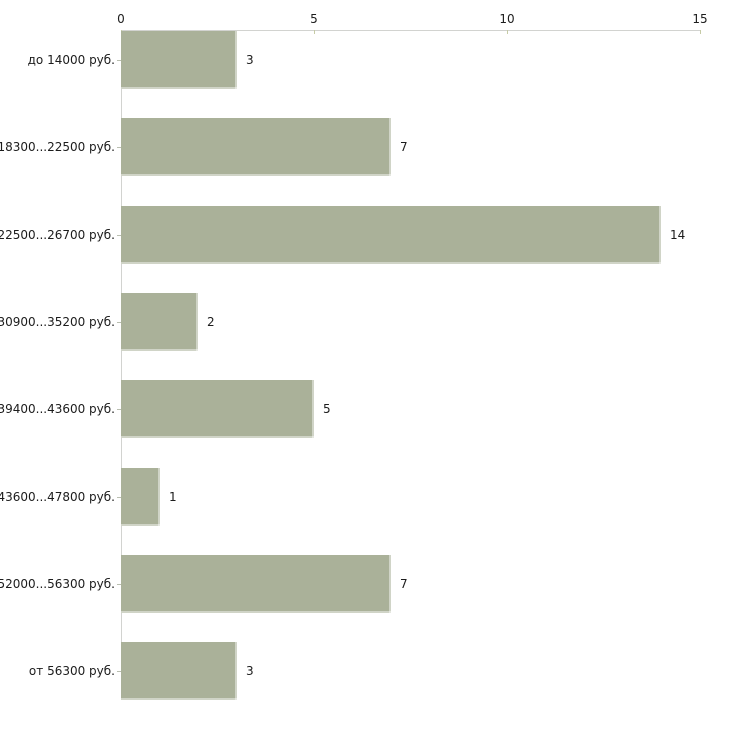 This screenshot has width=730, height=730. I want to click on category-label: 43600...47800 руб., so click(57, 496).